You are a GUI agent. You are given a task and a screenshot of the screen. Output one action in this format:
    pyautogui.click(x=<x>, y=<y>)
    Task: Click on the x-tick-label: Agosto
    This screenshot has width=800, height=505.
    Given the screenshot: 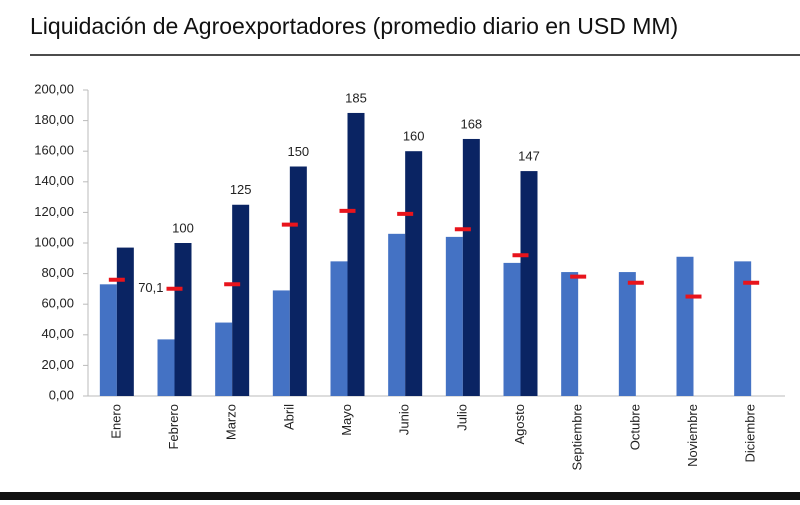 What is the action you would take?
    pyautogui.click(x=519, y=424)
    